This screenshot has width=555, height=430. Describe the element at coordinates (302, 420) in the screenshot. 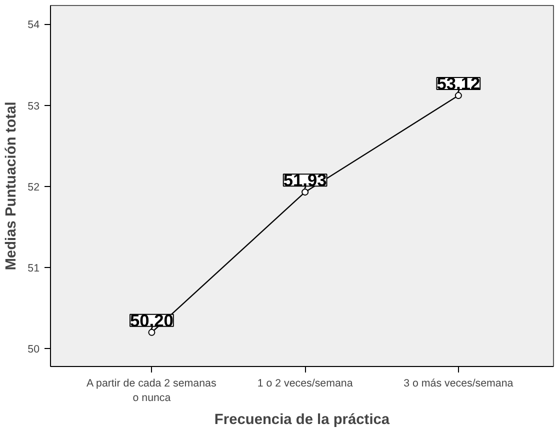

I see `x-axis-title: Frecuencia de la práctica` at that location.